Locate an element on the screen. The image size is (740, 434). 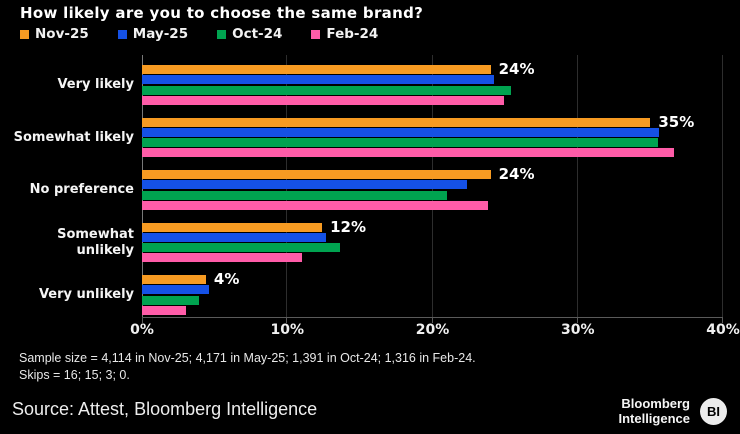
bar-value-label: 35% is located at coordinates (676, 121).